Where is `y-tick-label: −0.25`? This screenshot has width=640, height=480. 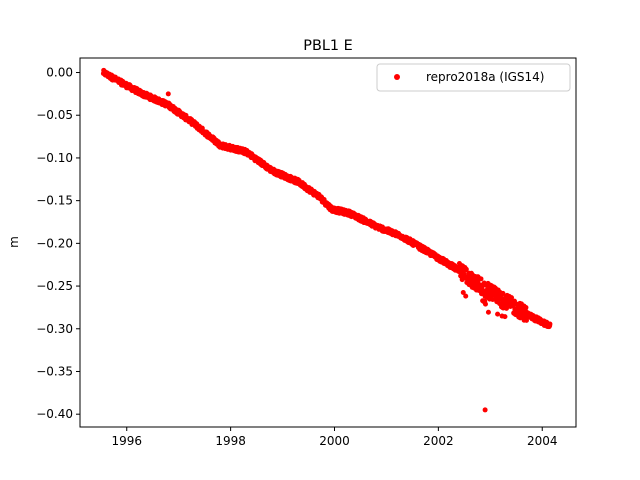 y-tick-label: −0.25 is located at coordinates (54, 286).